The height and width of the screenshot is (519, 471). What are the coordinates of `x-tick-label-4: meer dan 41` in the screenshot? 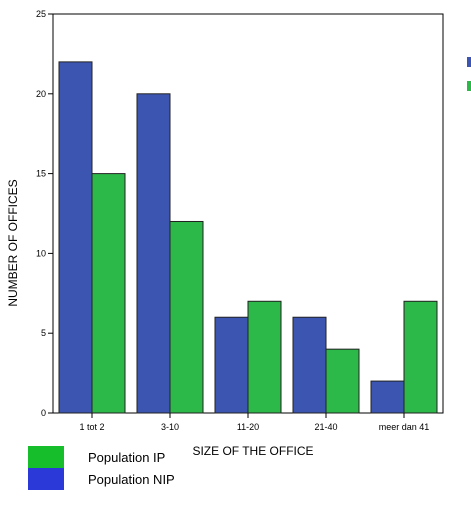 It's located at (404, 427).